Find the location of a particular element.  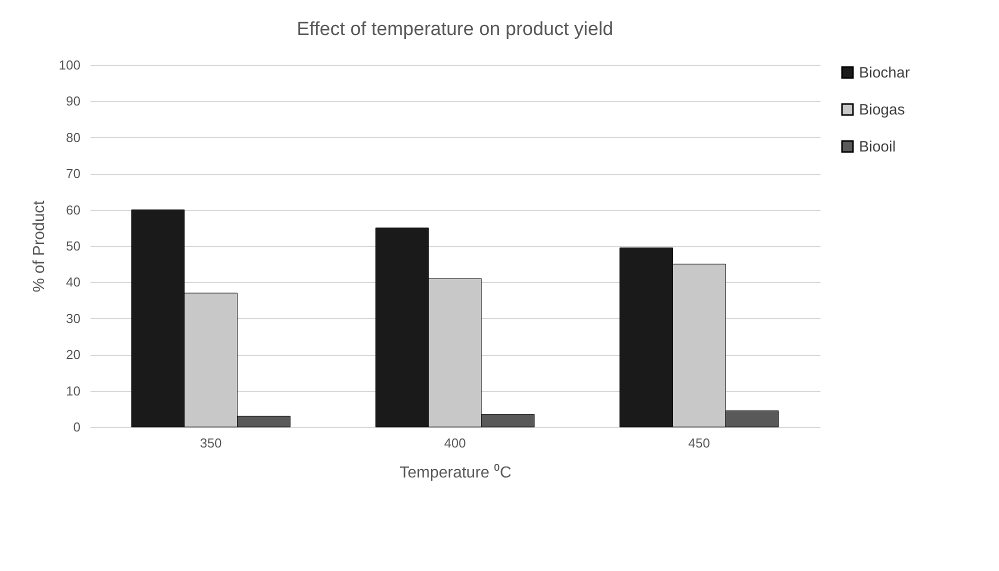

y-tick-label: 50 is located at coordinates (73, 246).